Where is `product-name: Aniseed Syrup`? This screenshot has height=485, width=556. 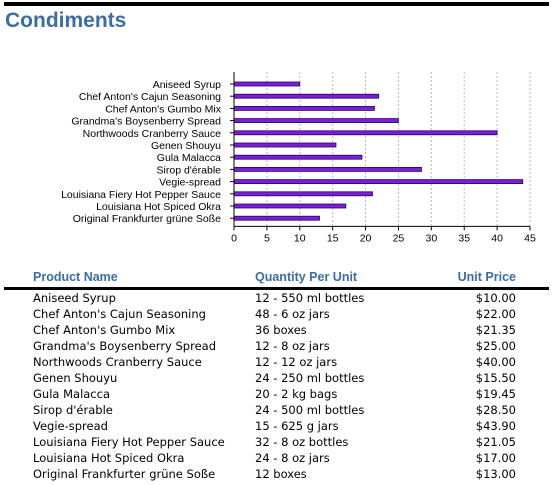
product-name: Aniseed Syrup is located at coordinates (74, 298).